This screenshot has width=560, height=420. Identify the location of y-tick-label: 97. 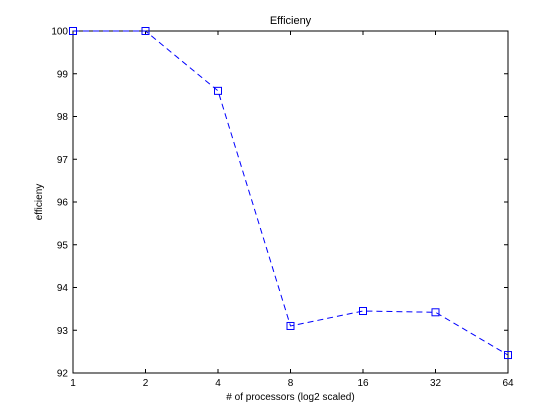
(63, 160).